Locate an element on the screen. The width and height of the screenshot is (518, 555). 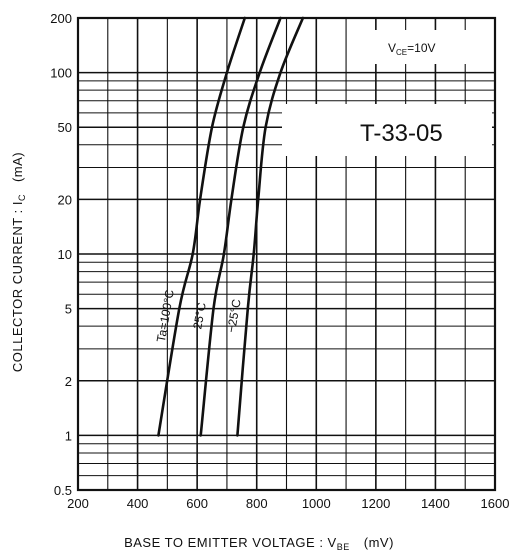
y-tick-labels: 0.5 1 2 5 10 20 50 100 200 is located at coordinates (61, 254).